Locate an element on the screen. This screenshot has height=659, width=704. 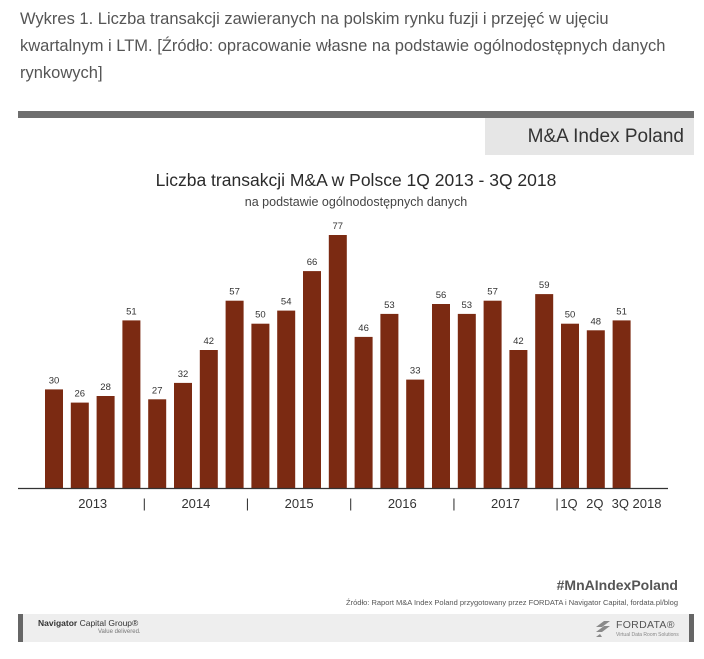
bar-value-label: 66 is located at coordinates (312, 262).